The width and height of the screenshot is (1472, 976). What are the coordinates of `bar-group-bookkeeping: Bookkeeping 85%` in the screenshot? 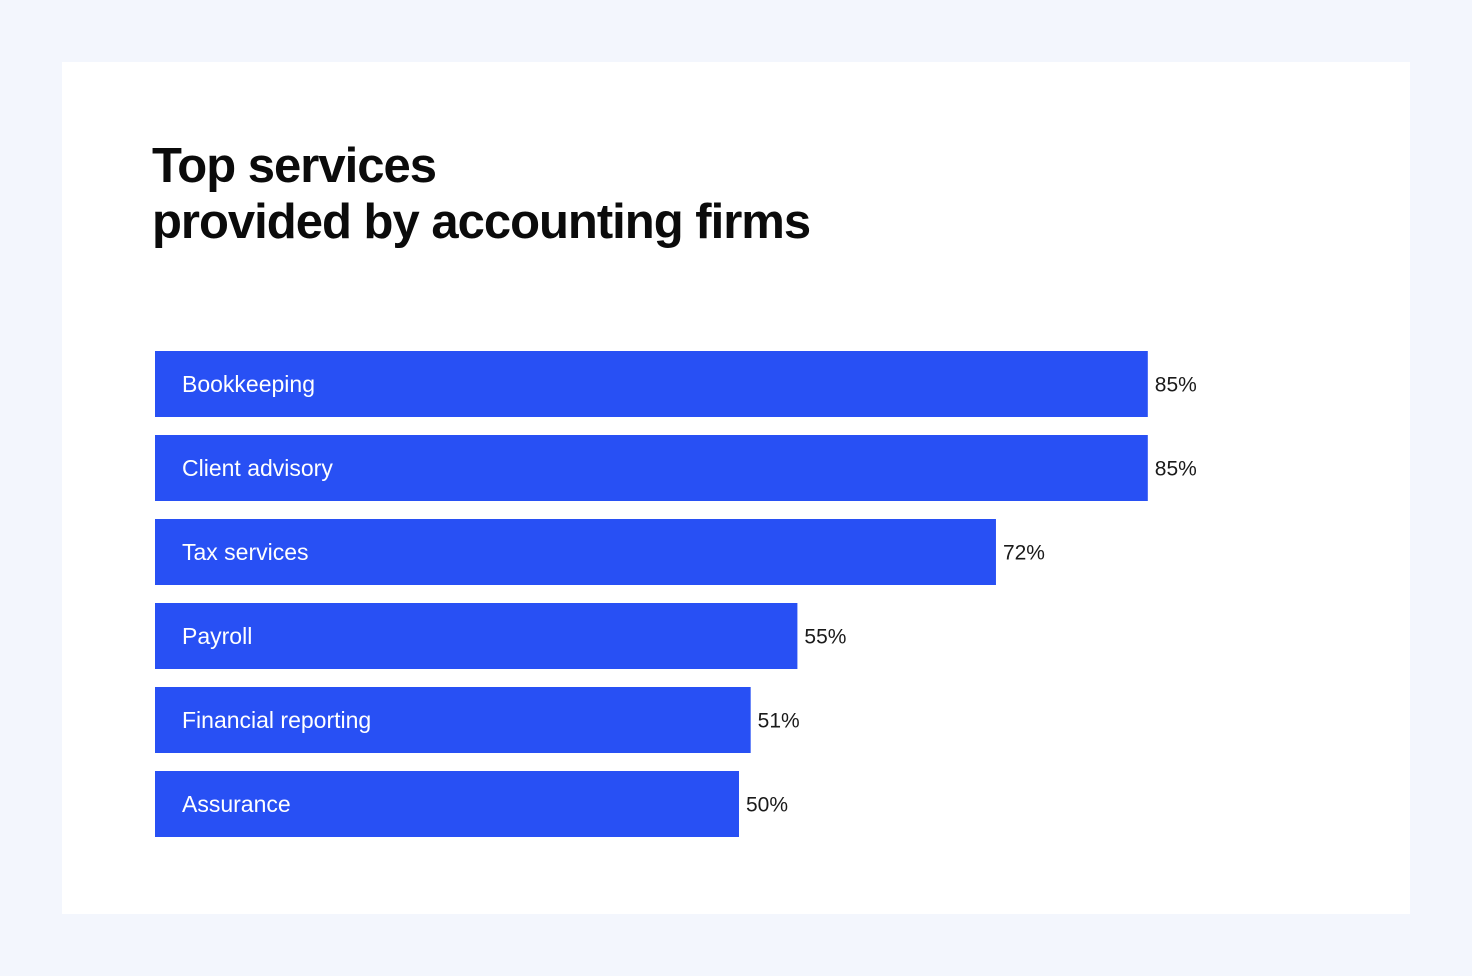 It's located at (676, 384).